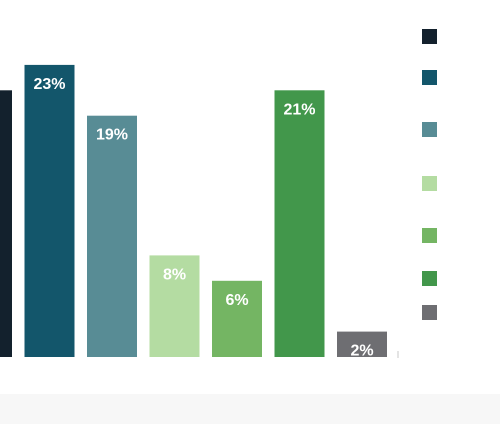 This screenshot has width=500, height=424. What do you see at coordinates (429, 174) in the screenshot?
I see `legend` at bounding box center [429, 174].